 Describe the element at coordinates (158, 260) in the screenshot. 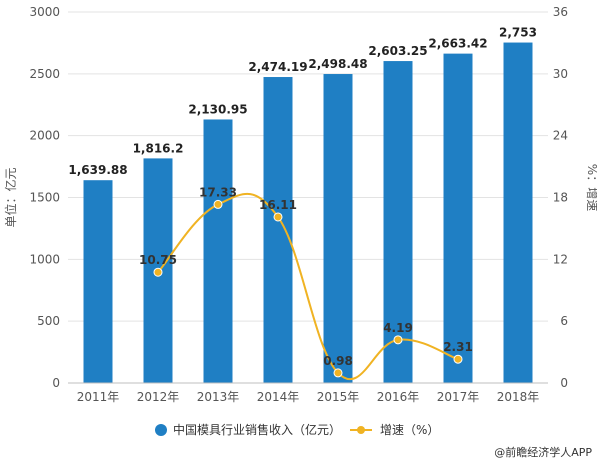

I see `line-value-label: 10.75` at that location.